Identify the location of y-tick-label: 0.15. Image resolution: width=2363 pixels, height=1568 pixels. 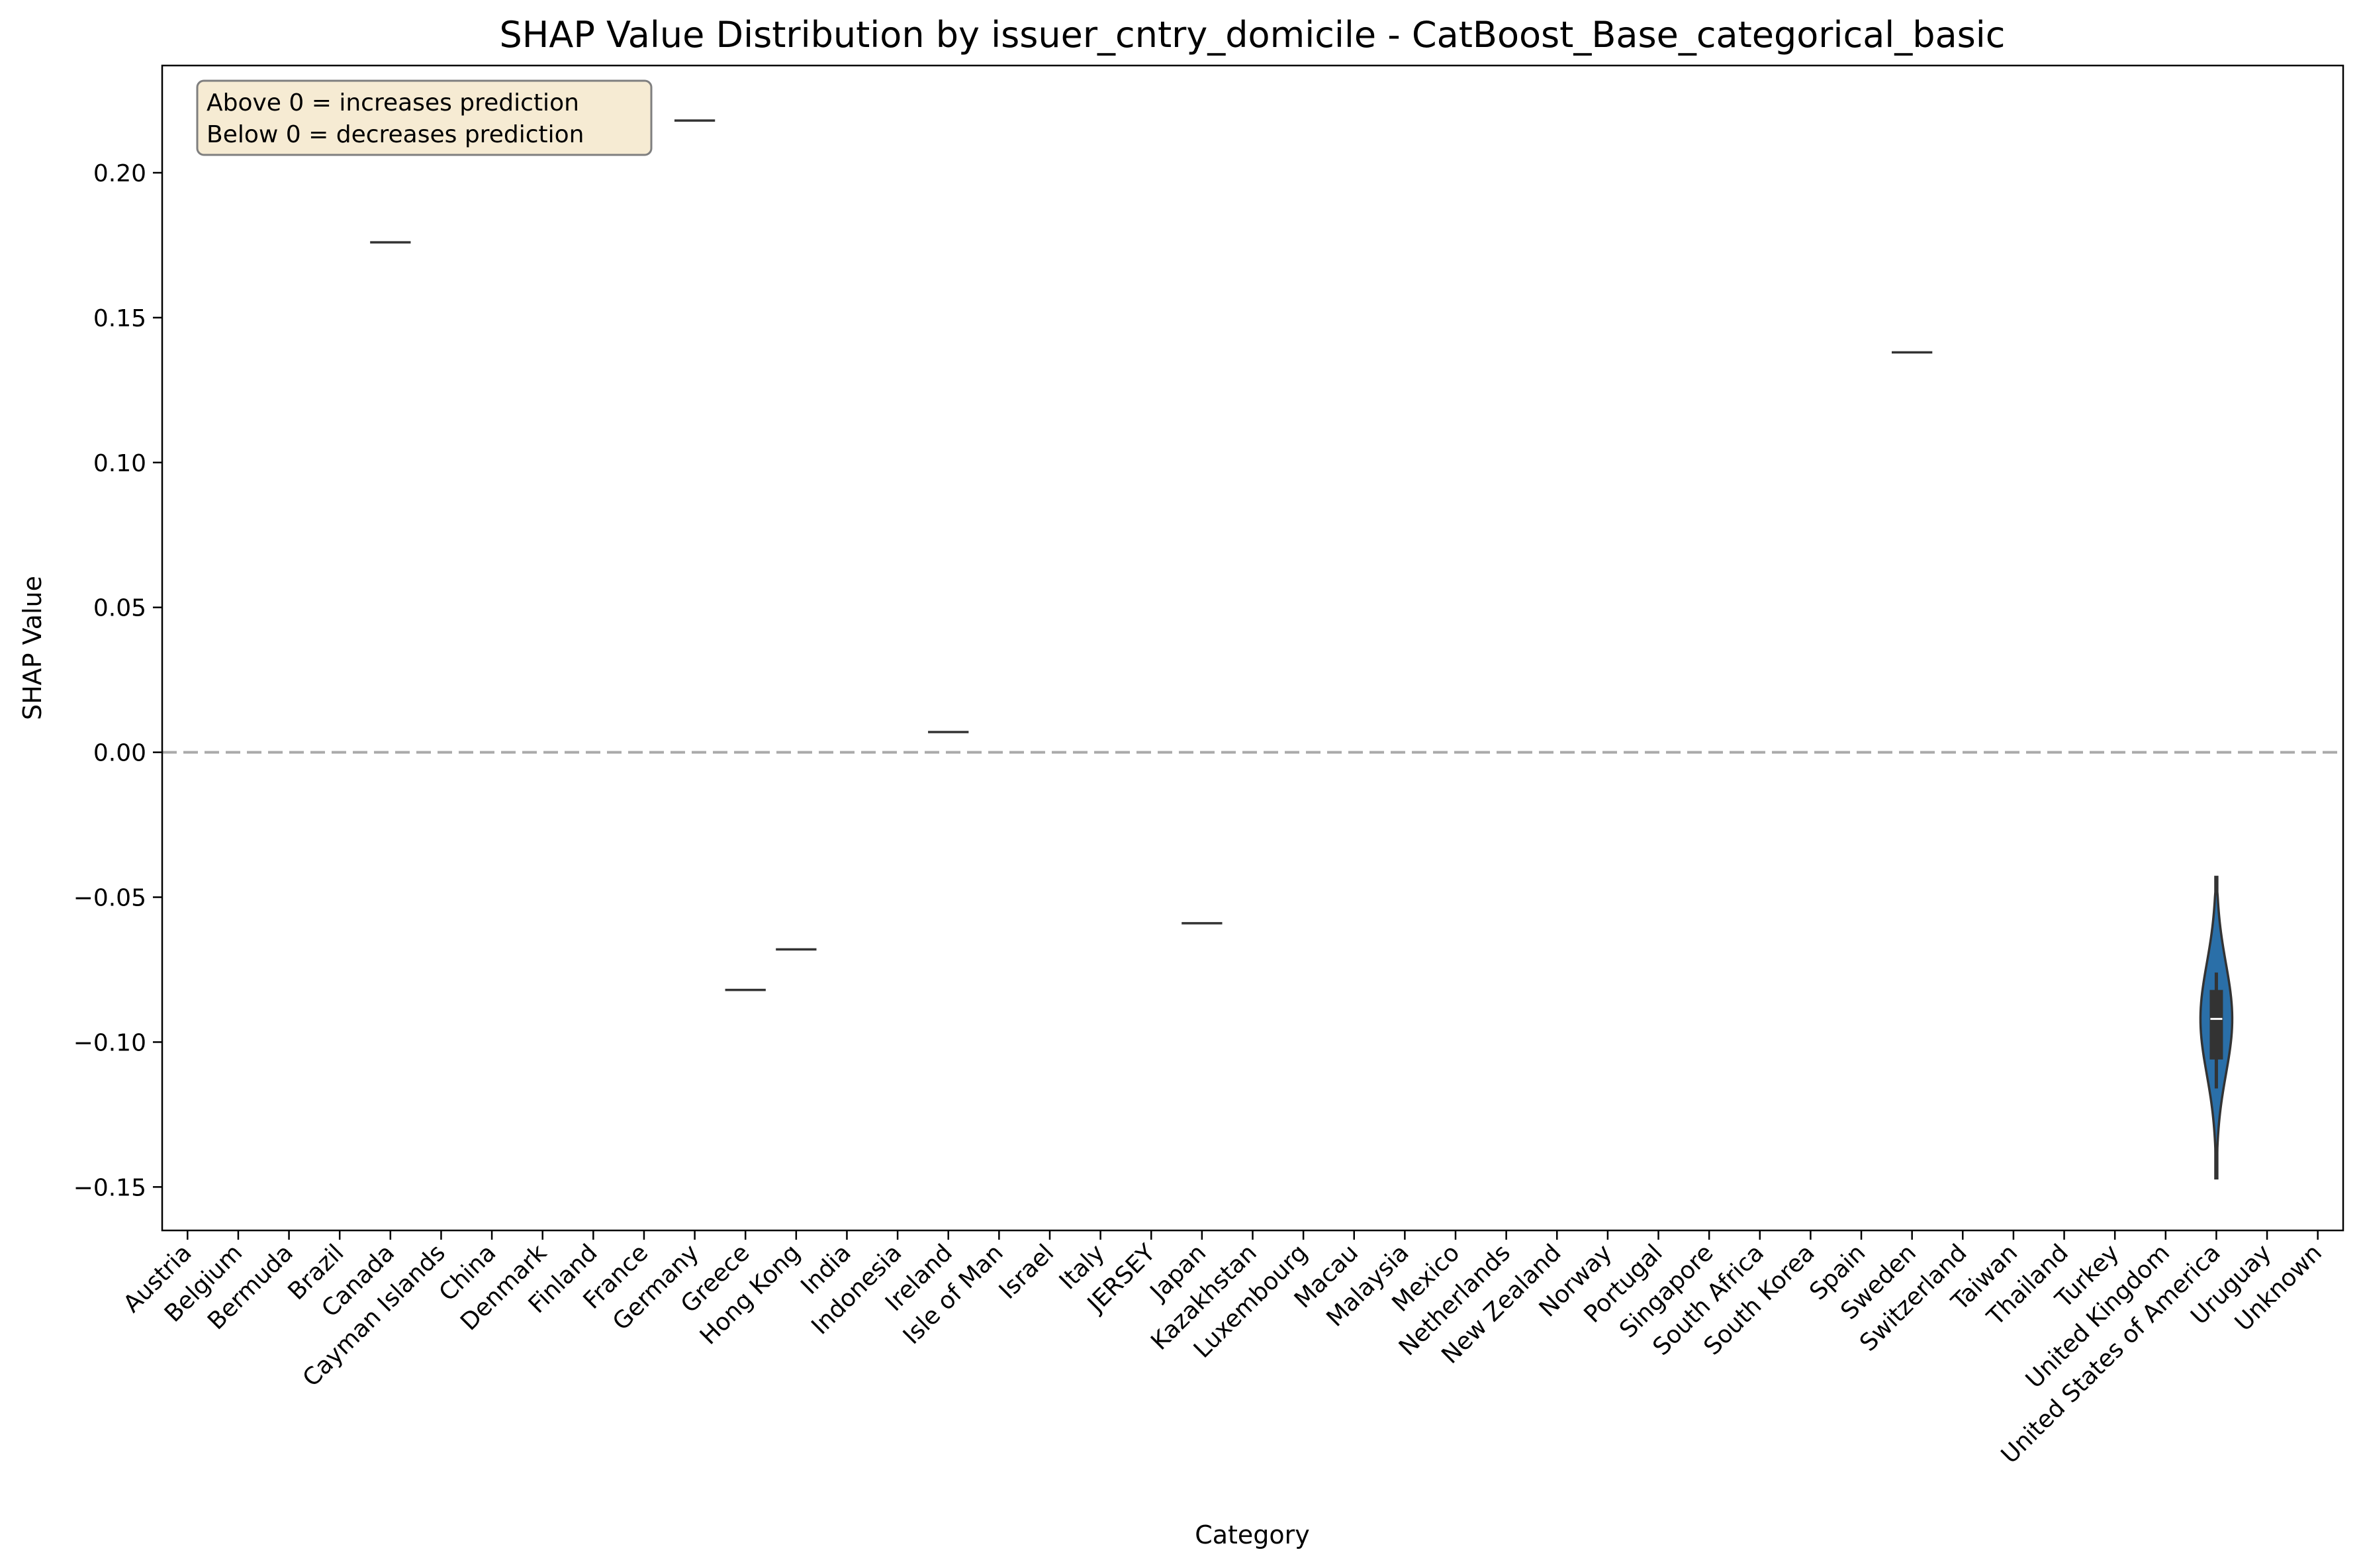
(119, 318).